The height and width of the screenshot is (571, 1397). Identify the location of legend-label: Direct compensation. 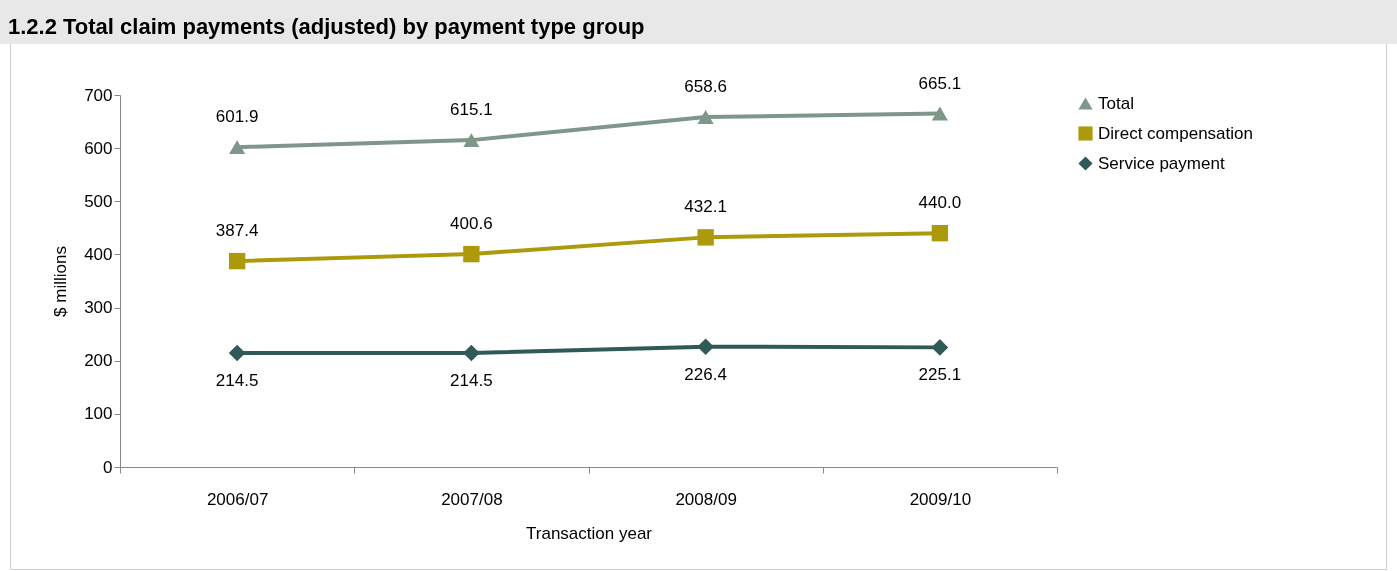
(1175, 133).